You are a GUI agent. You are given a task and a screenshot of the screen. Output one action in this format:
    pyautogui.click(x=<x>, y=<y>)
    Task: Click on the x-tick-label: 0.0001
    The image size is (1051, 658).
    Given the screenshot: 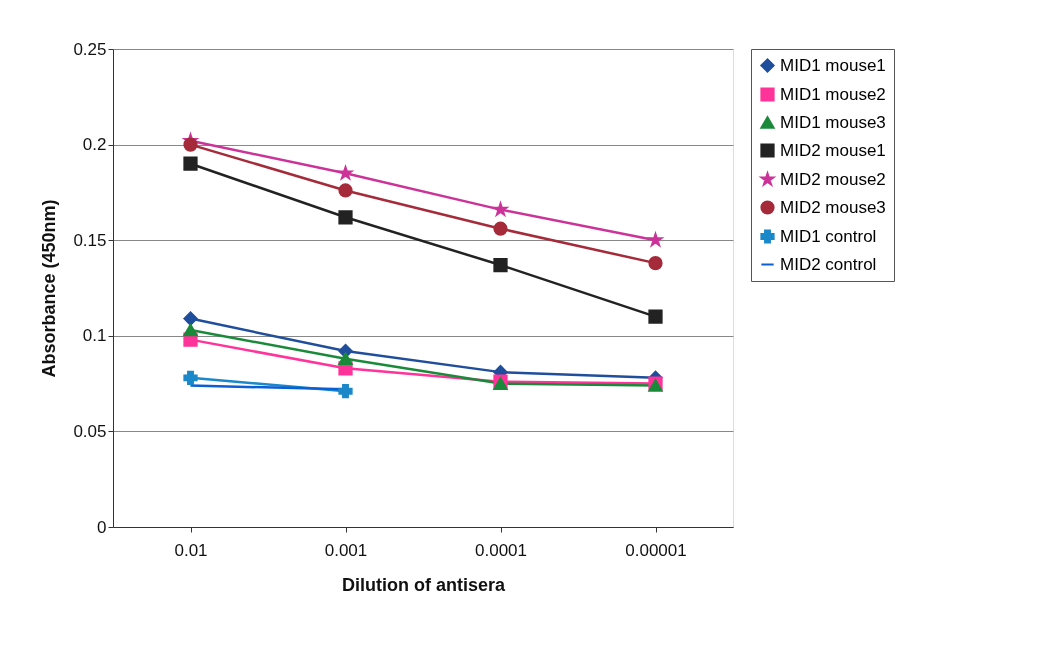 What is the action you would take?
    pyautogui.click(x=501, y=550)
    